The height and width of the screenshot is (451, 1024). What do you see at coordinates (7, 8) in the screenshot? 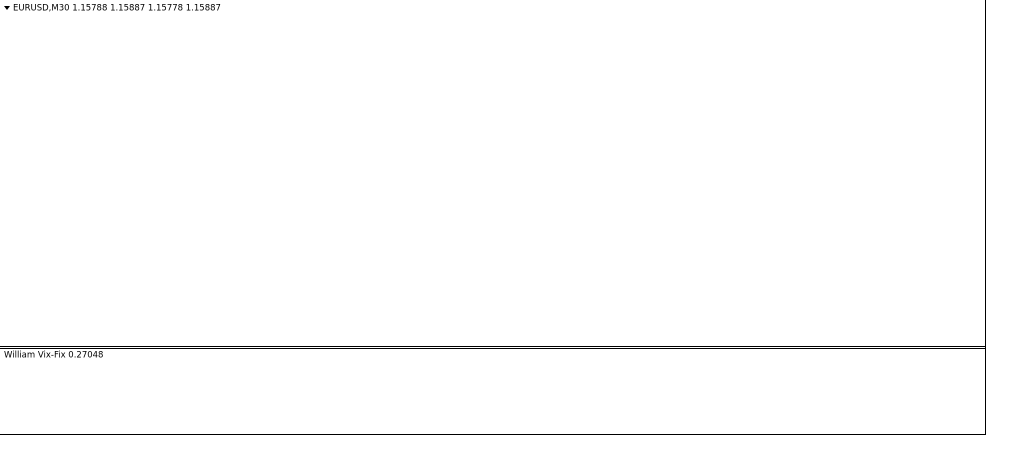
I see `collapse-icon` at bounding box center [7, 8].